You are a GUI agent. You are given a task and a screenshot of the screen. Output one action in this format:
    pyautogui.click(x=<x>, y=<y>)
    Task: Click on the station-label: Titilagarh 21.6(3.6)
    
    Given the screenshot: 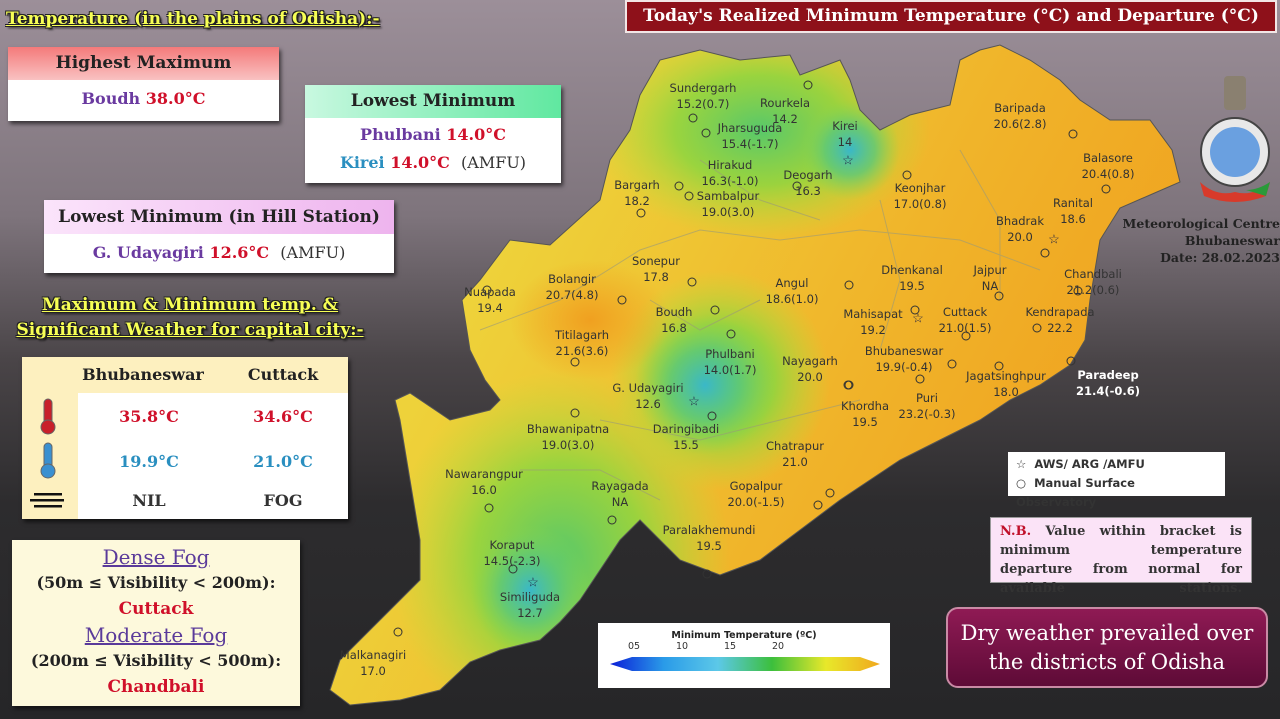 What is the action you would take?
    pyautogui.click(x=582, y=343)
    